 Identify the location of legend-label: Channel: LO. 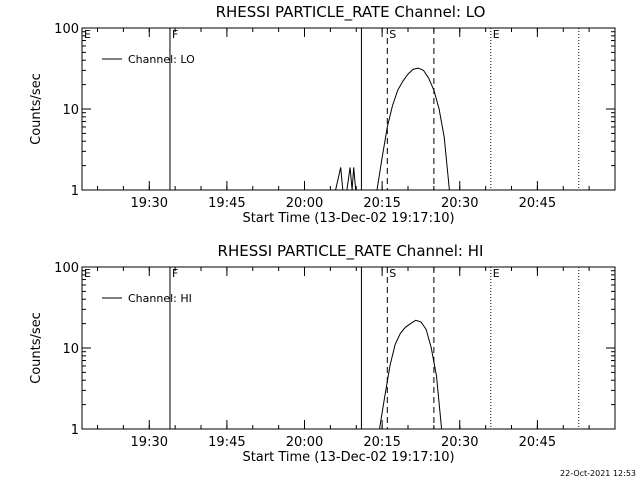
(161, 59).